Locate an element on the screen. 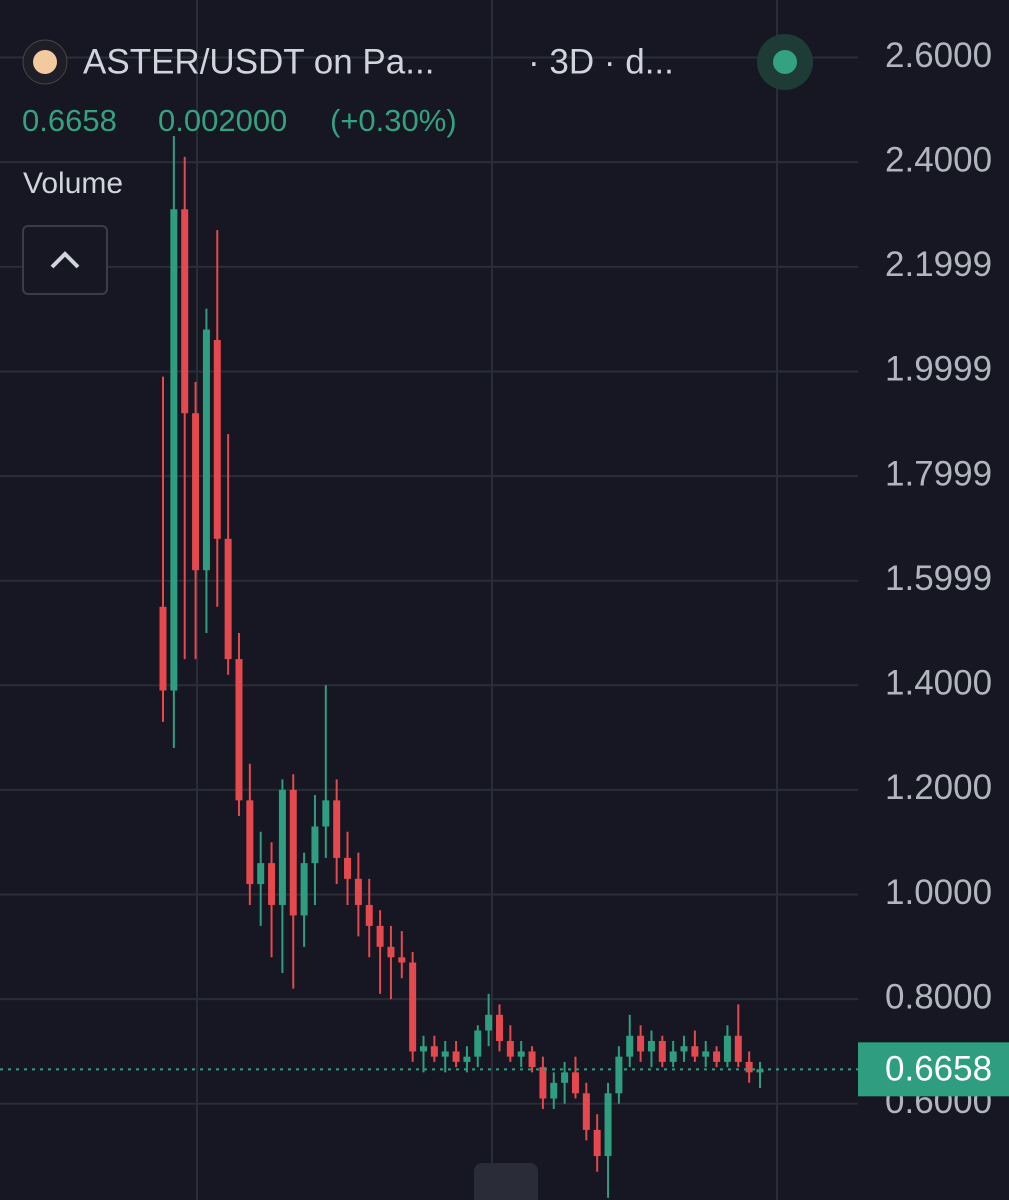  current-price-label: 0.6658 is located at coordinates (938, 1069).